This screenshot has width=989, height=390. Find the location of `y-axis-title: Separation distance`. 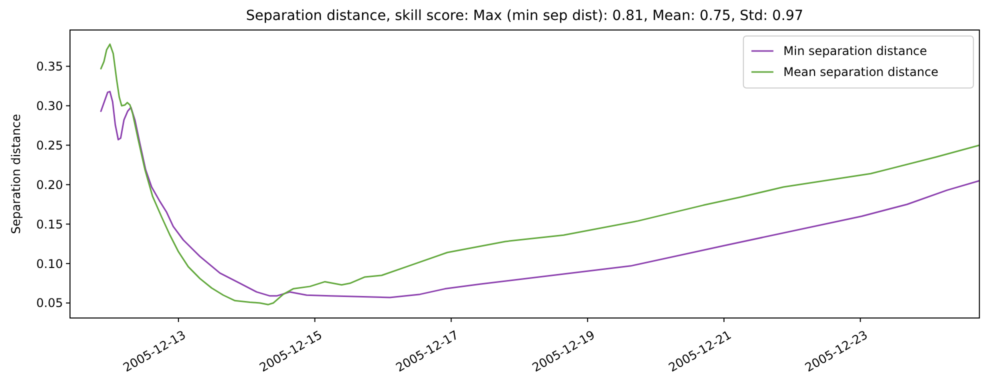

y-axis-title: Separation distance is located at coordinates (16, 174).